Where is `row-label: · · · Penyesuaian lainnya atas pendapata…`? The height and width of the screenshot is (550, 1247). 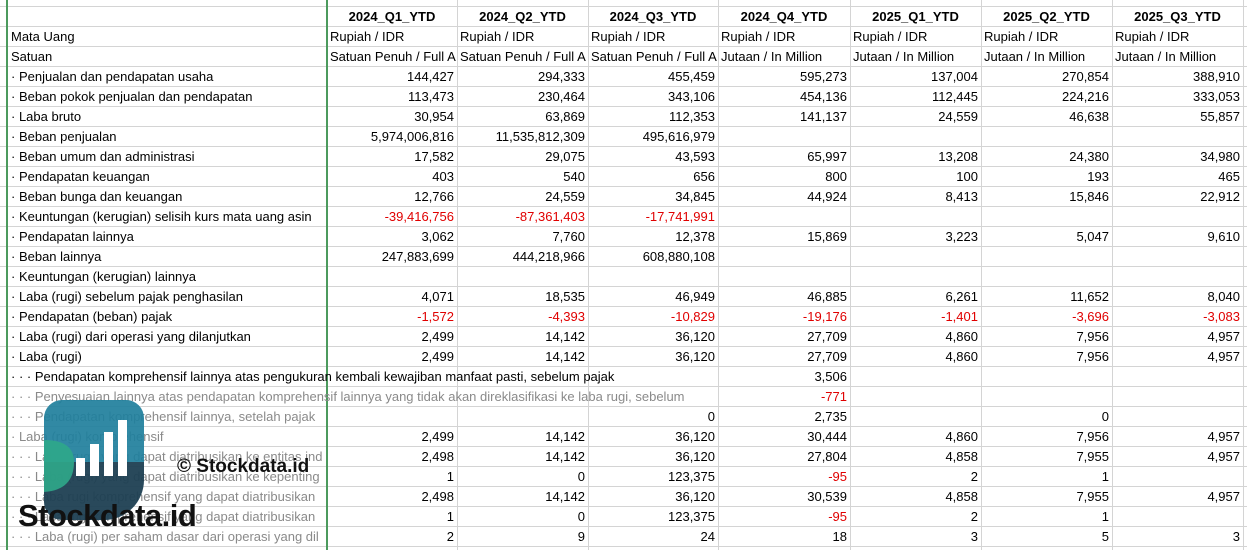
row-label: · · · Penyesuaian lainnya atas pendapata… is located at coordinates (348, 396).